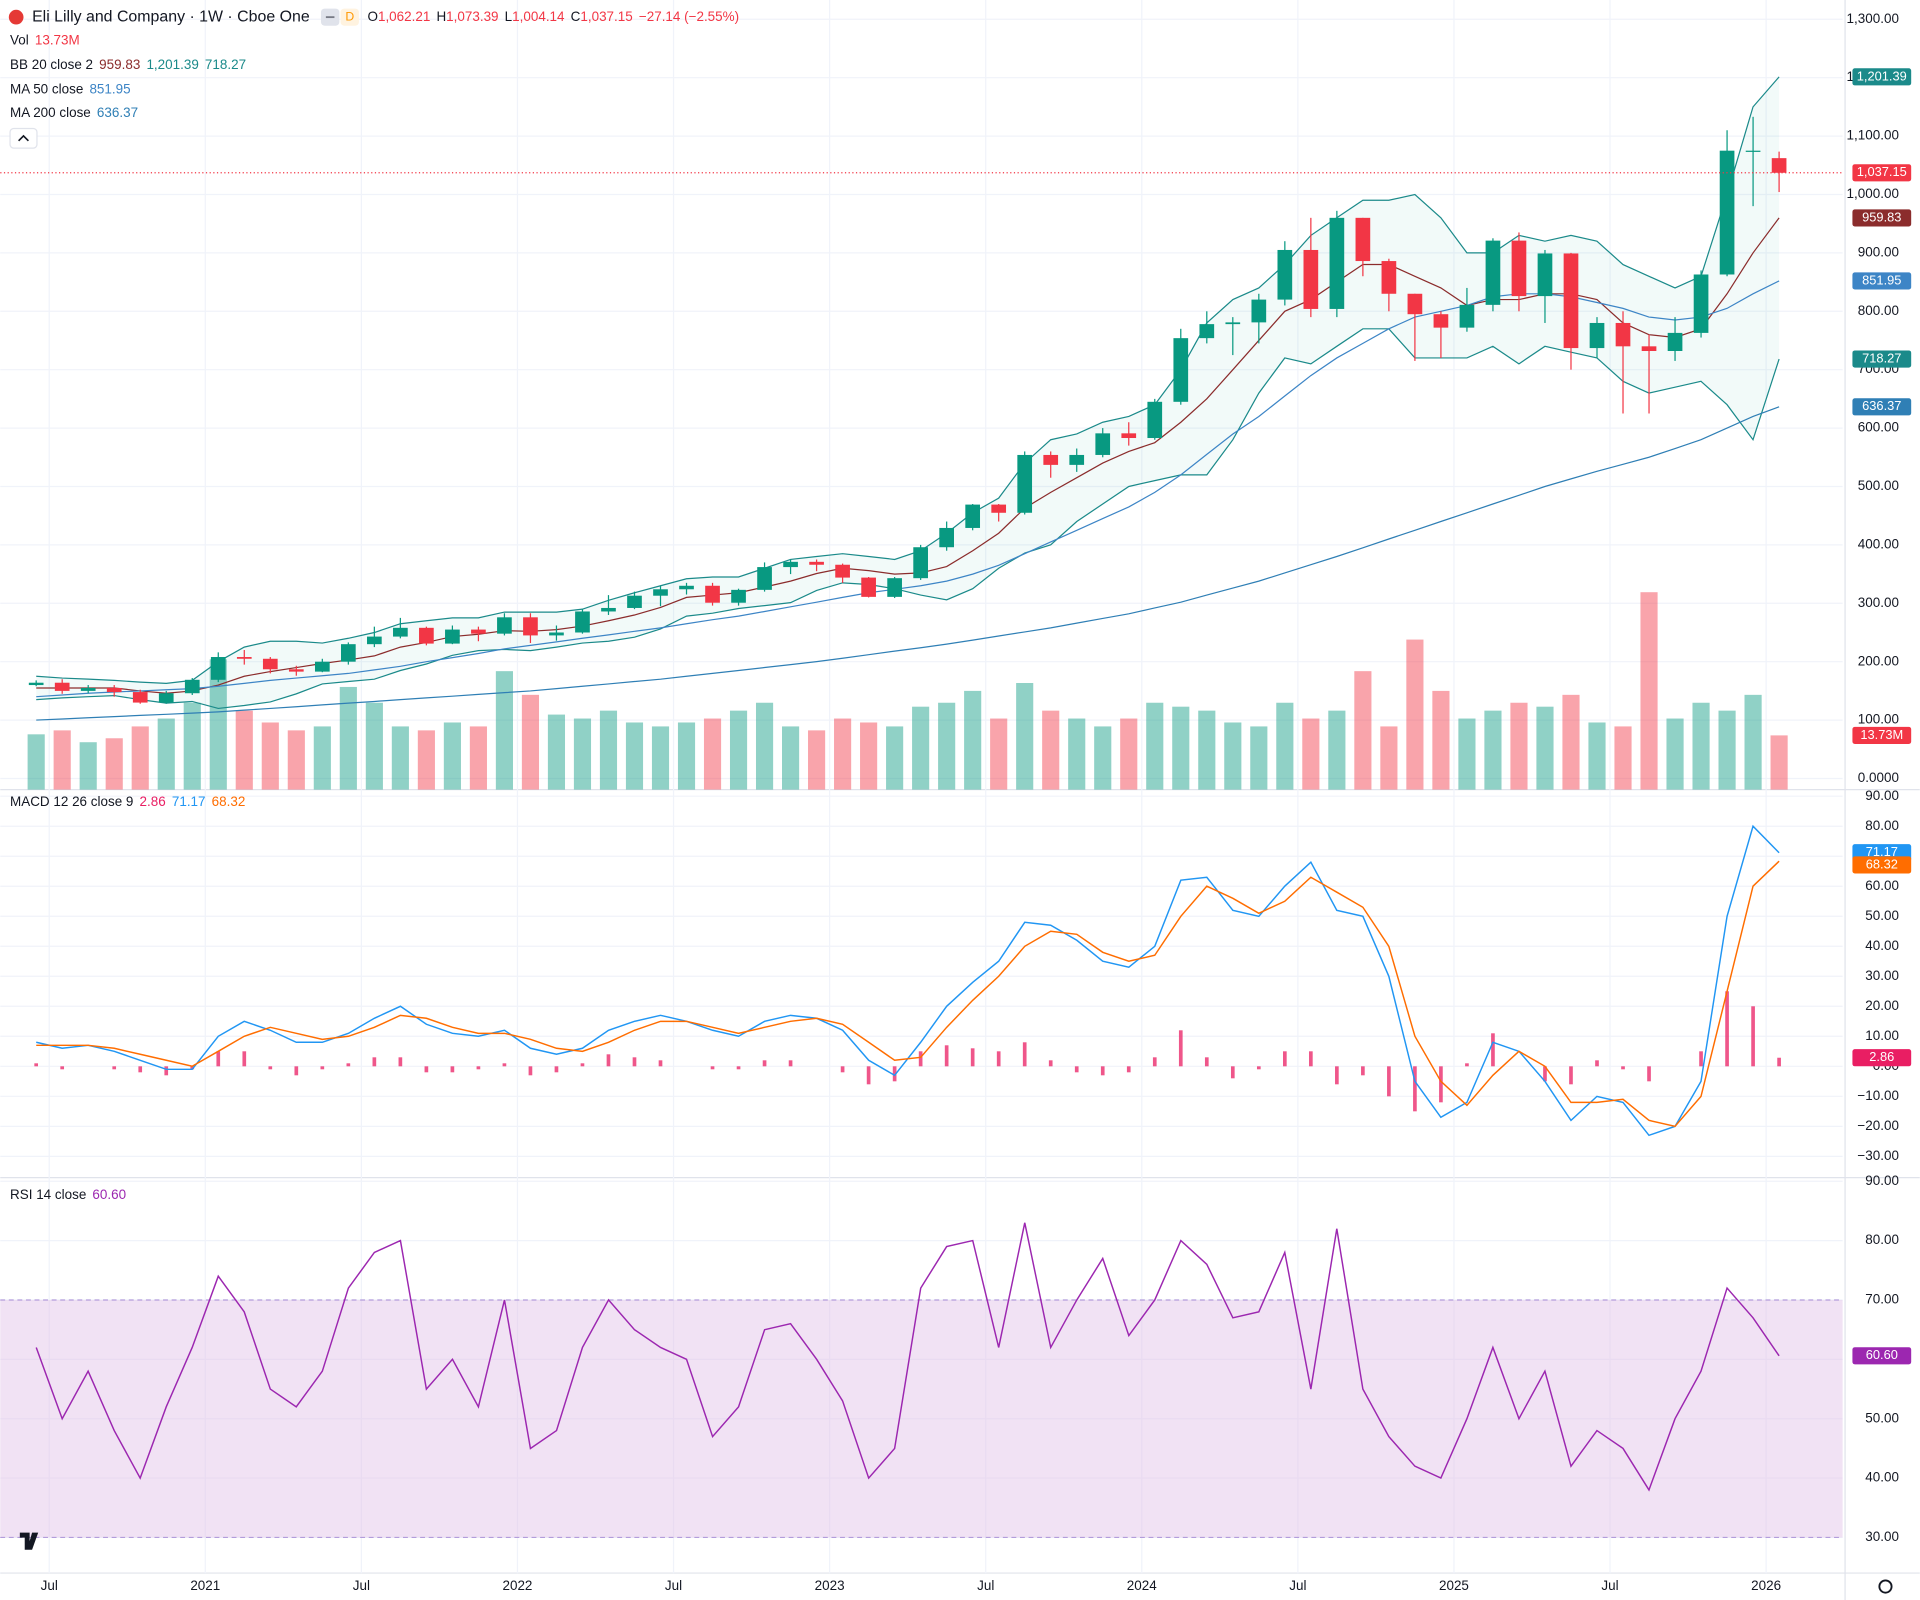 This screenshot has height=1600, width=1920. I want to click on volume-tag-bg, so click(1882, 735).